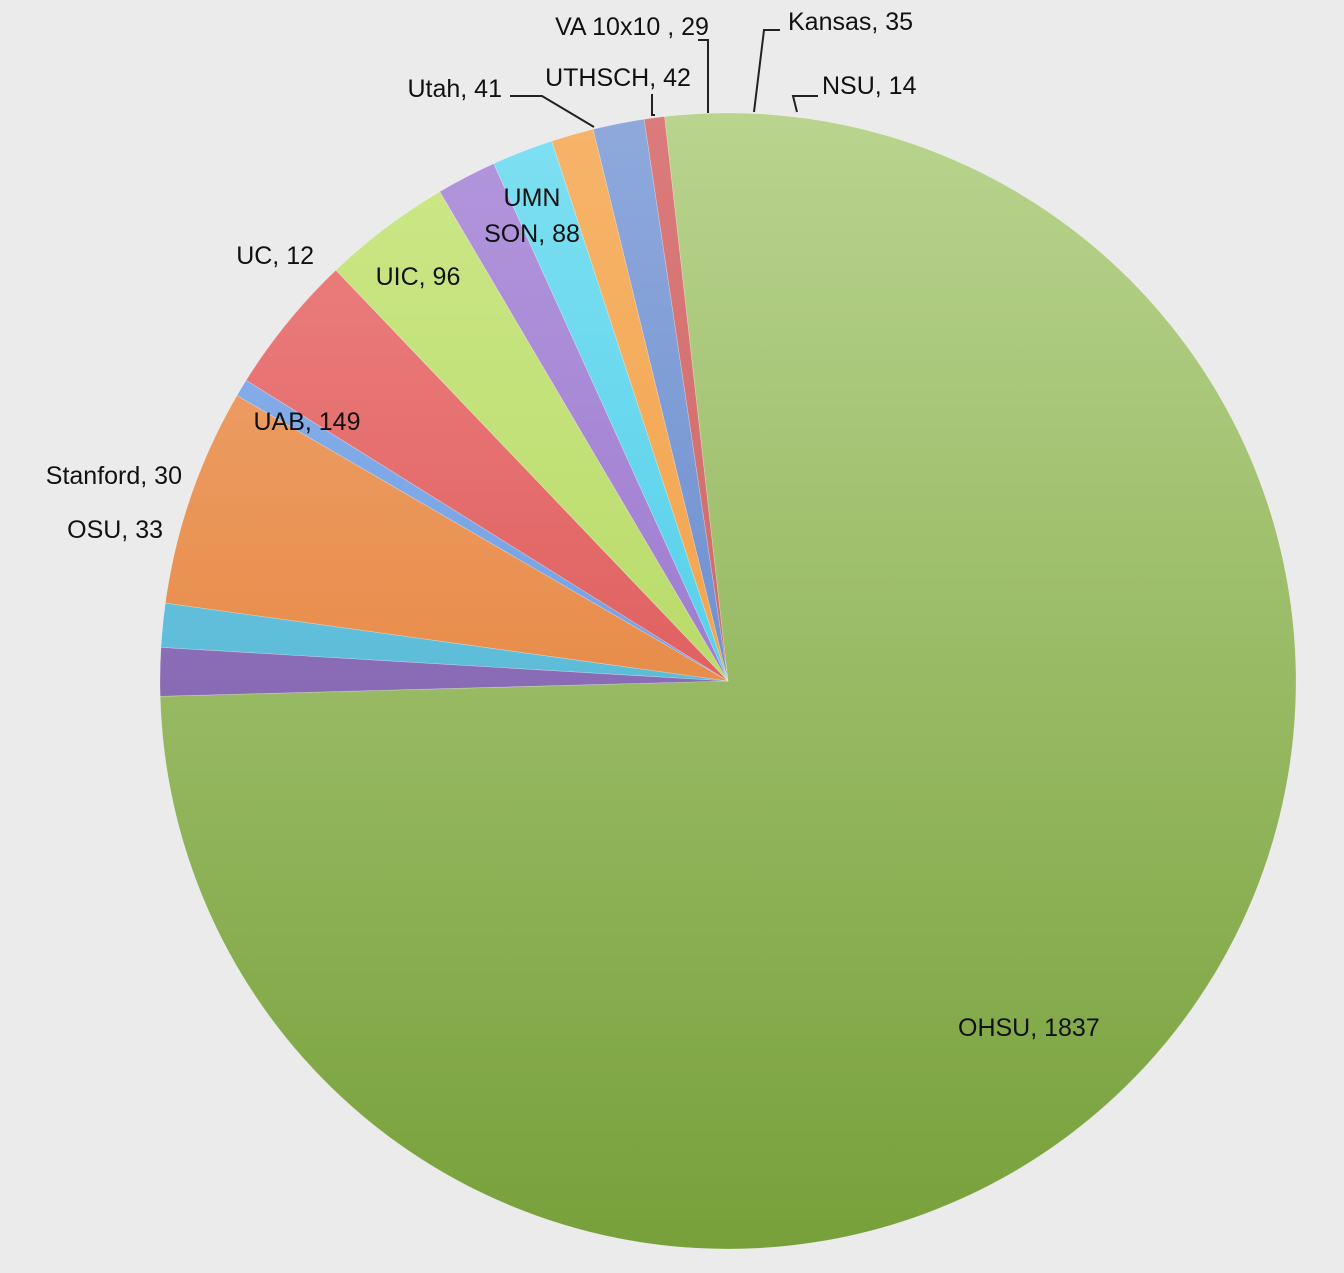 This screenshot has width=1344, height=1273. Describe the element at coordinates (850, 22) in the screenshot. I see `slice-label-kansas: Kansas, 35` at that location.